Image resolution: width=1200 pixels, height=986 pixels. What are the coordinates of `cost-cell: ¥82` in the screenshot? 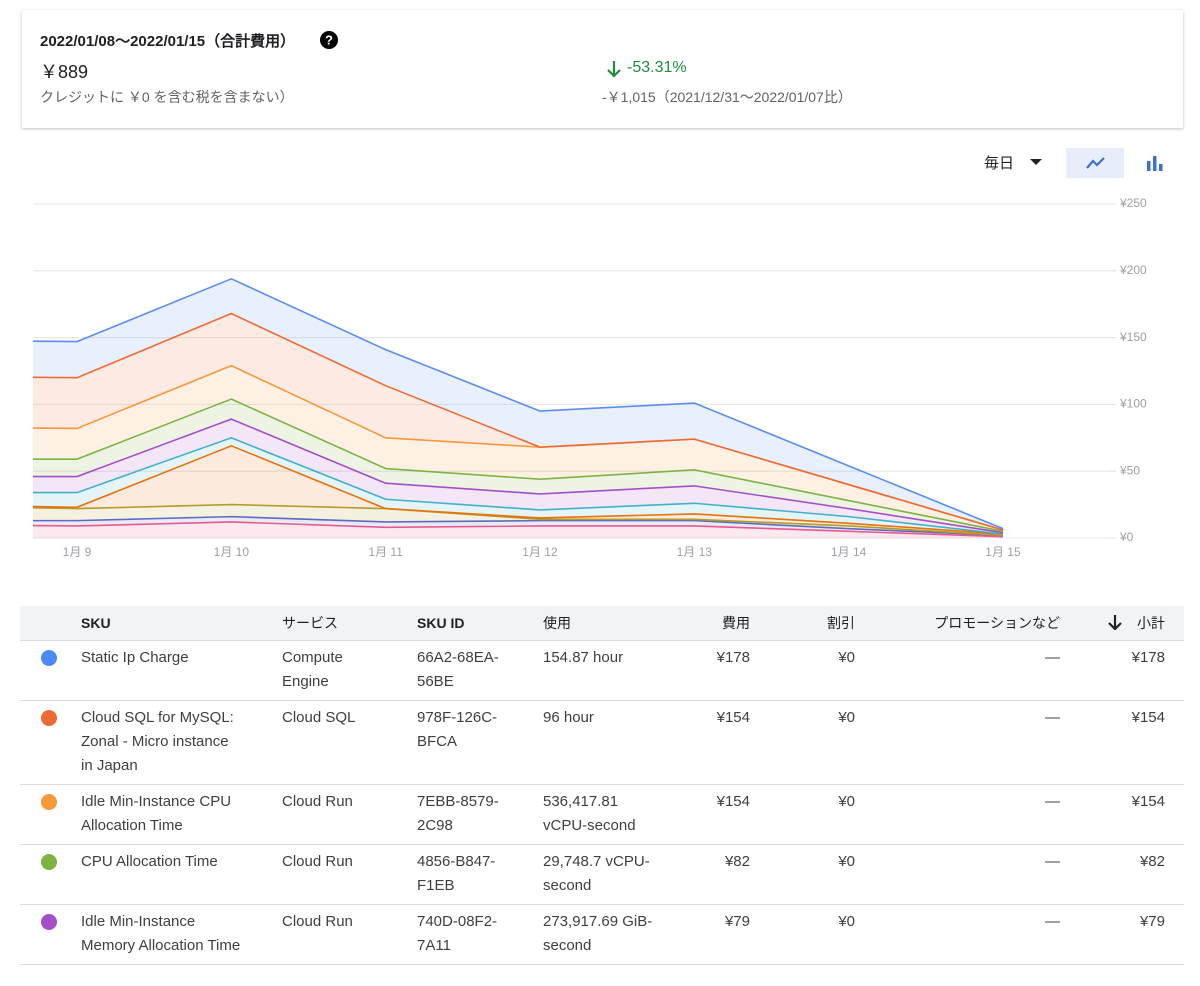 It's located at (717, 874).